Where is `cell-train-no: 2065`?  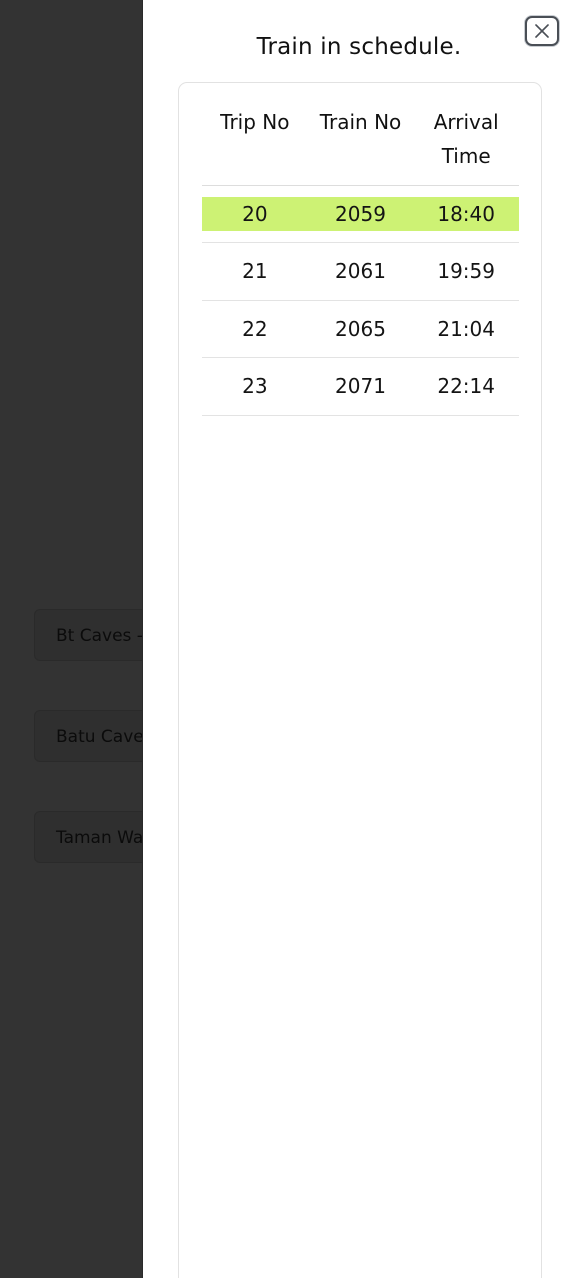 cell-train-no: 2065 is located at coordinates (360, 328).